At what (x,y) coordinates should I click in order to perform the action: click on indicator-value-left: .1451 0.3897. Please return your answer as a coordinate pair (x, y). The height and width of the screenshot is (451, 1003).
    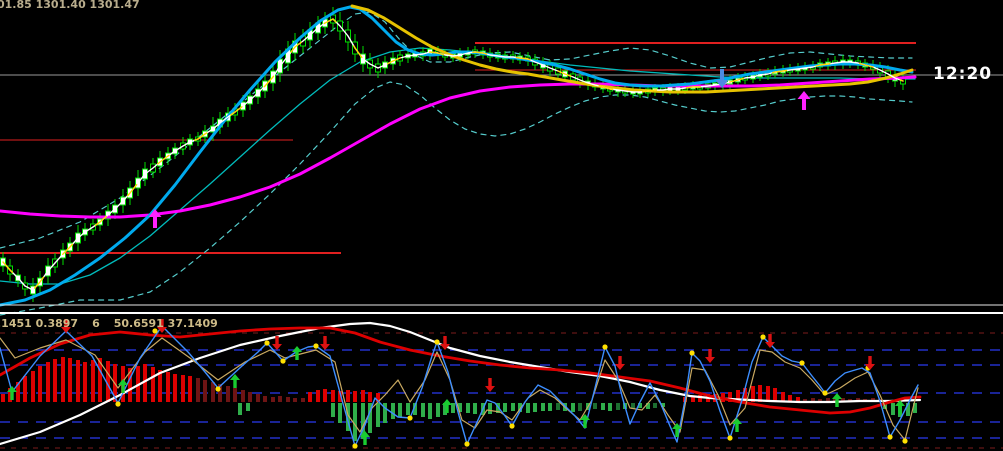
    Looking at the image, I should click on (39, 323).